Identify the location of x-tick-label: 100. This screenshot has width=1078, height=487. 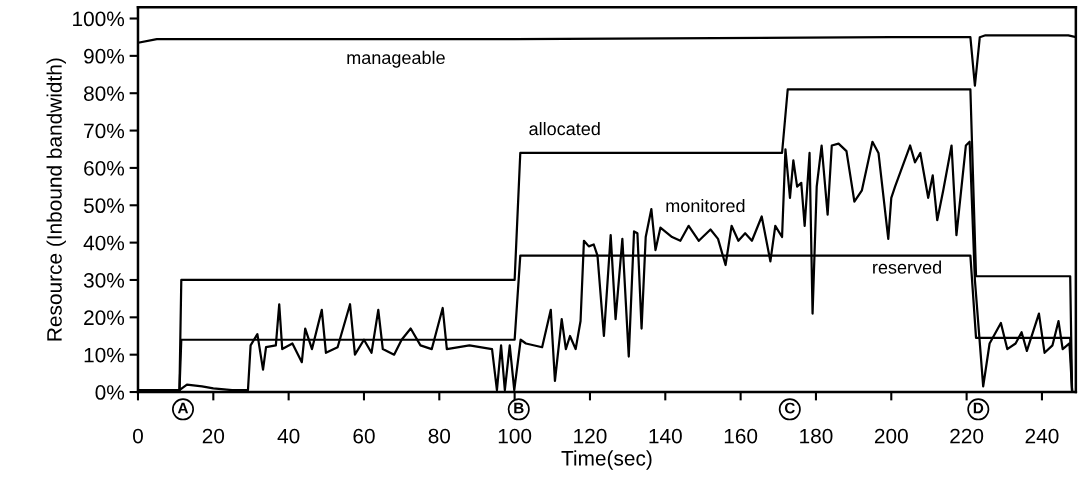
(515, 436).